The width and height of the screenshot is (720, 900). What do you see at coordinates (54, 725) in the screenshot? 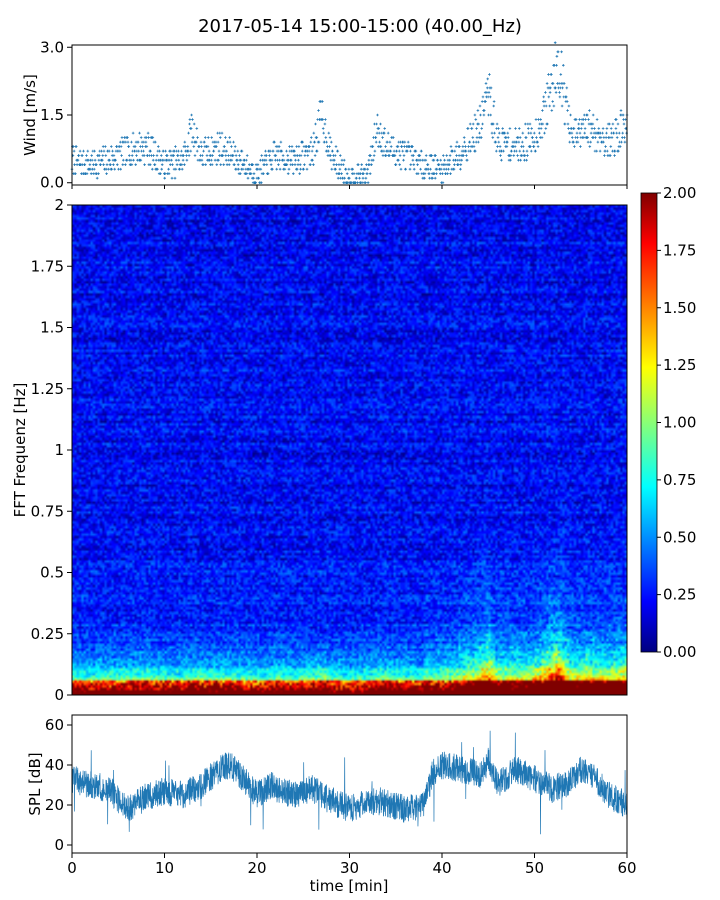
I see `spl-y-tick-label: 60` at bounding box center [54, 725].